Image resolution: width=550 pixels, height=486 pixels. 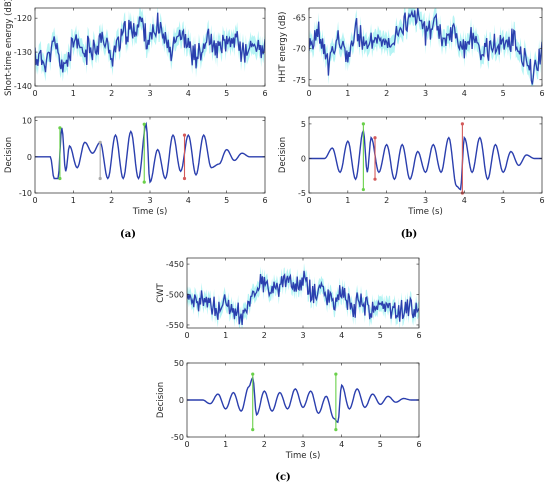 I want to click on y-tick-label: -450, so click(x=175, y=264).